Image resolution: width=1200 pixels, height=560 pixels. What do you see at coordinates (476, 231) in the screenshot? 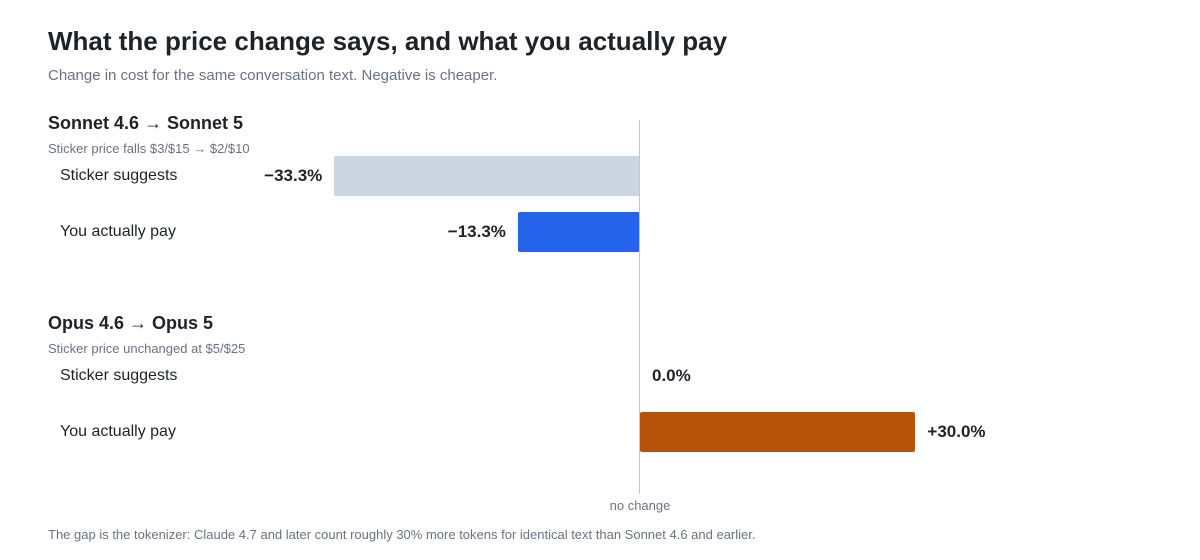
I see `value-label: −13.3%` at bounding box center [476, 231].